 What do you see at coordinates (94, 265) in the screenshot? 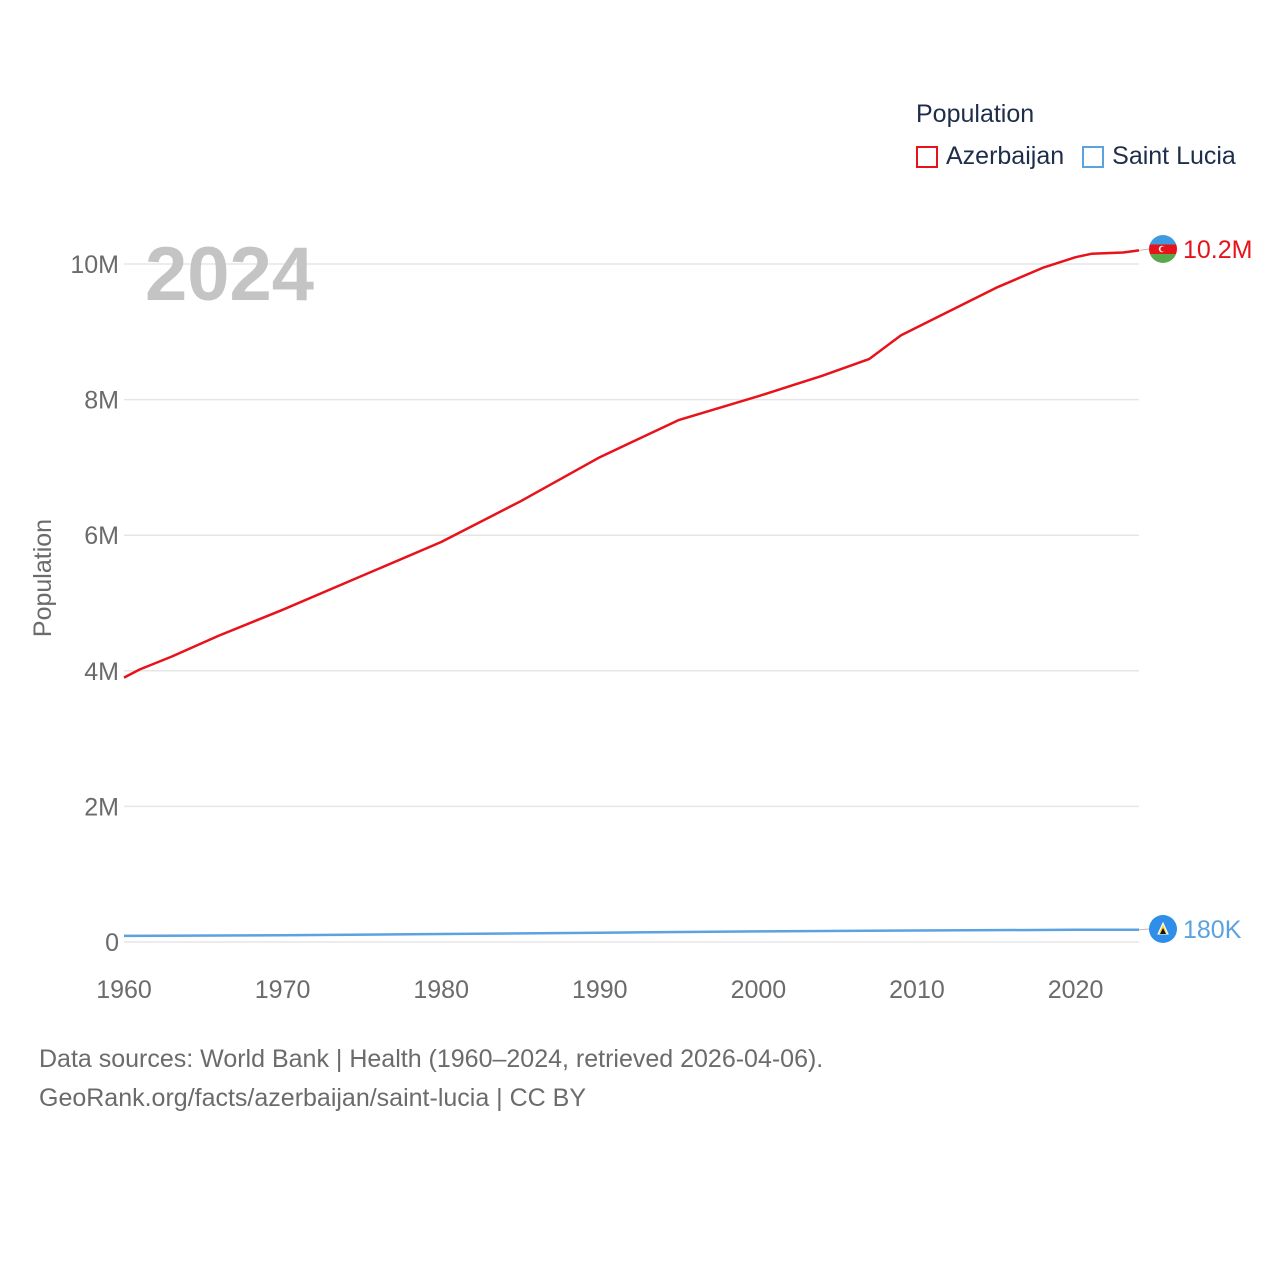
I see `y-tick-label: 10M` at bounding box center [94, 265].